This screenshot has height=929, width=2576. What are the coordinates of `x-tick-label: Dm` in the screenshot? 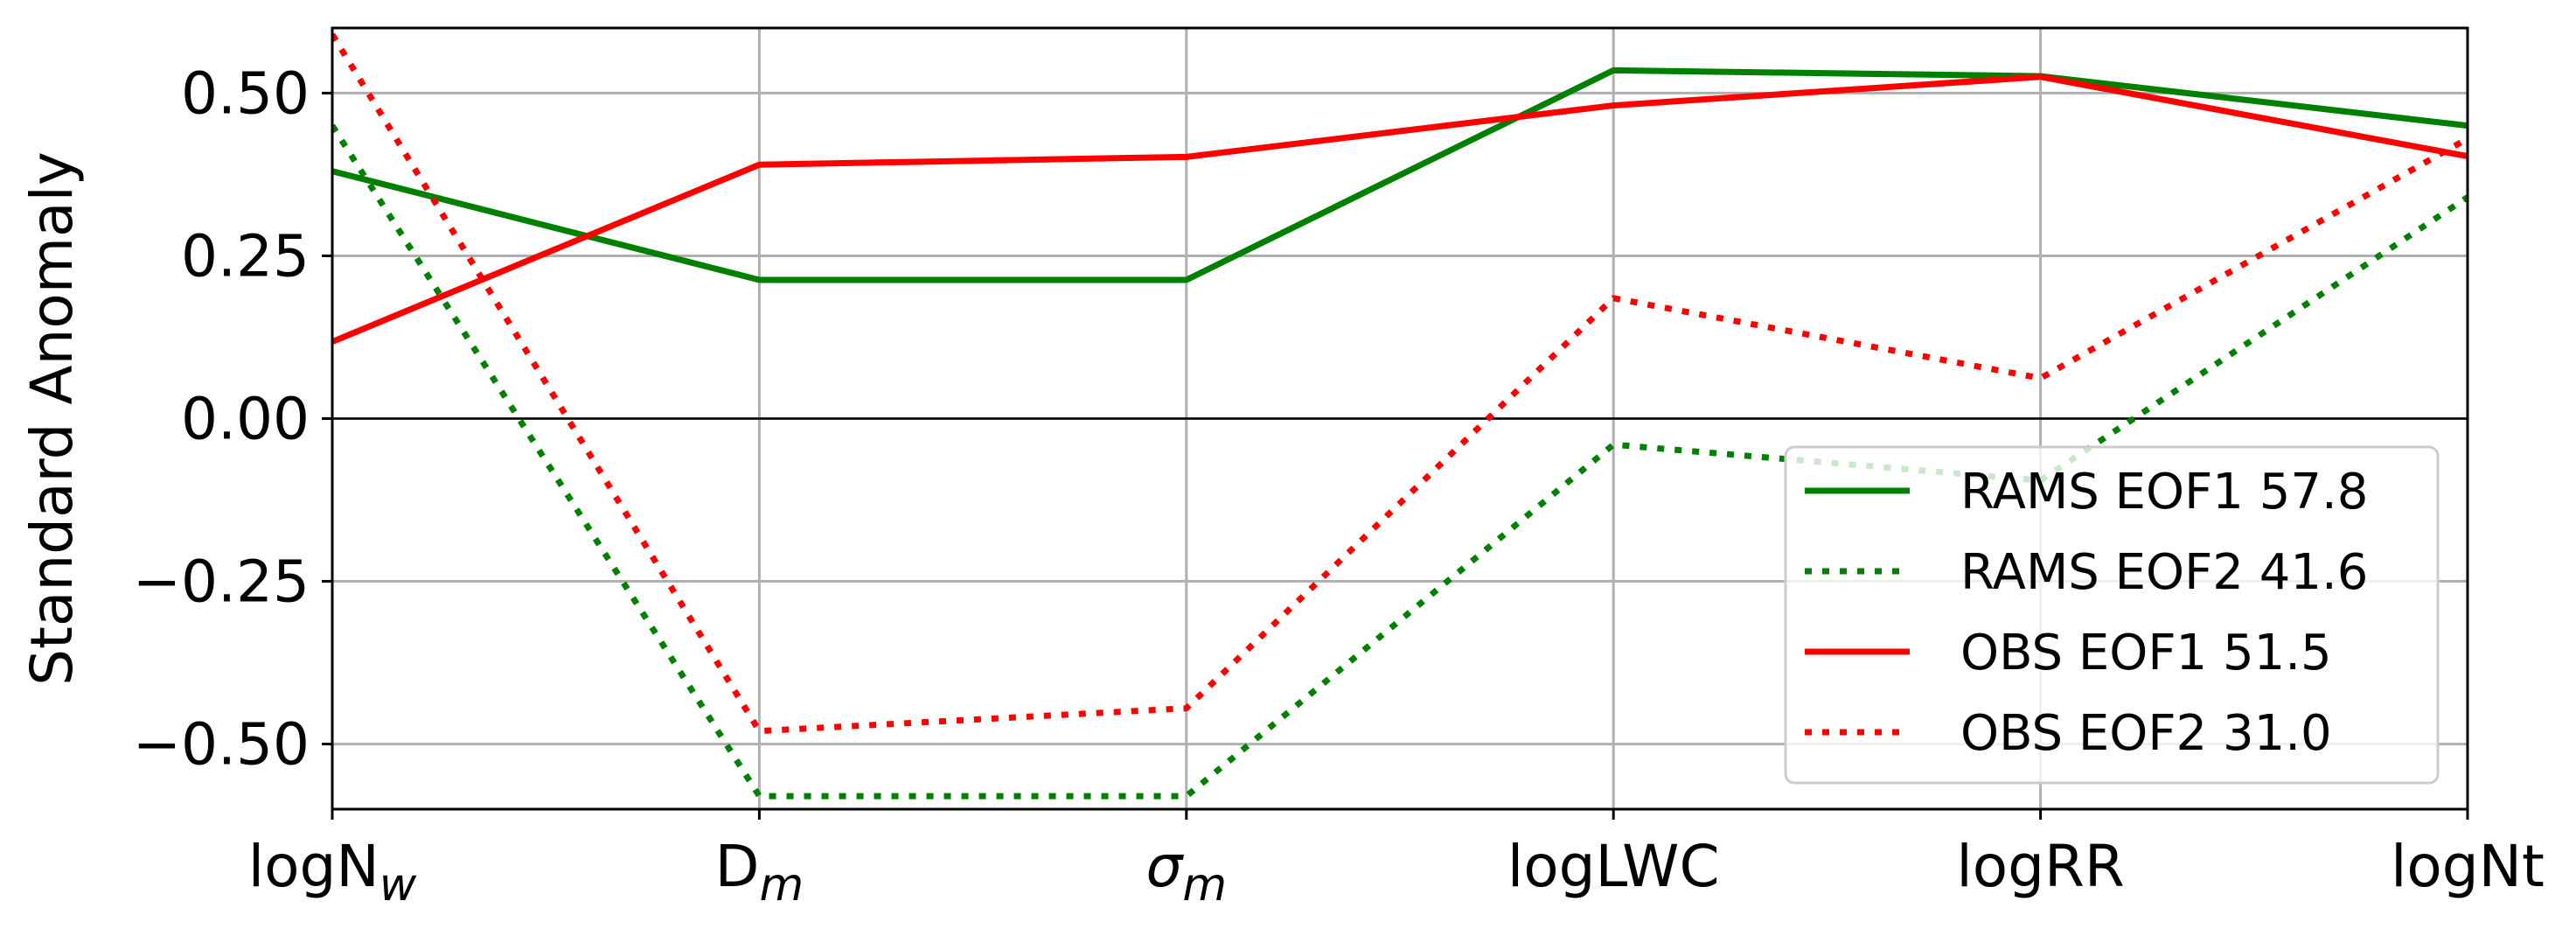 It's located at (759, 872).